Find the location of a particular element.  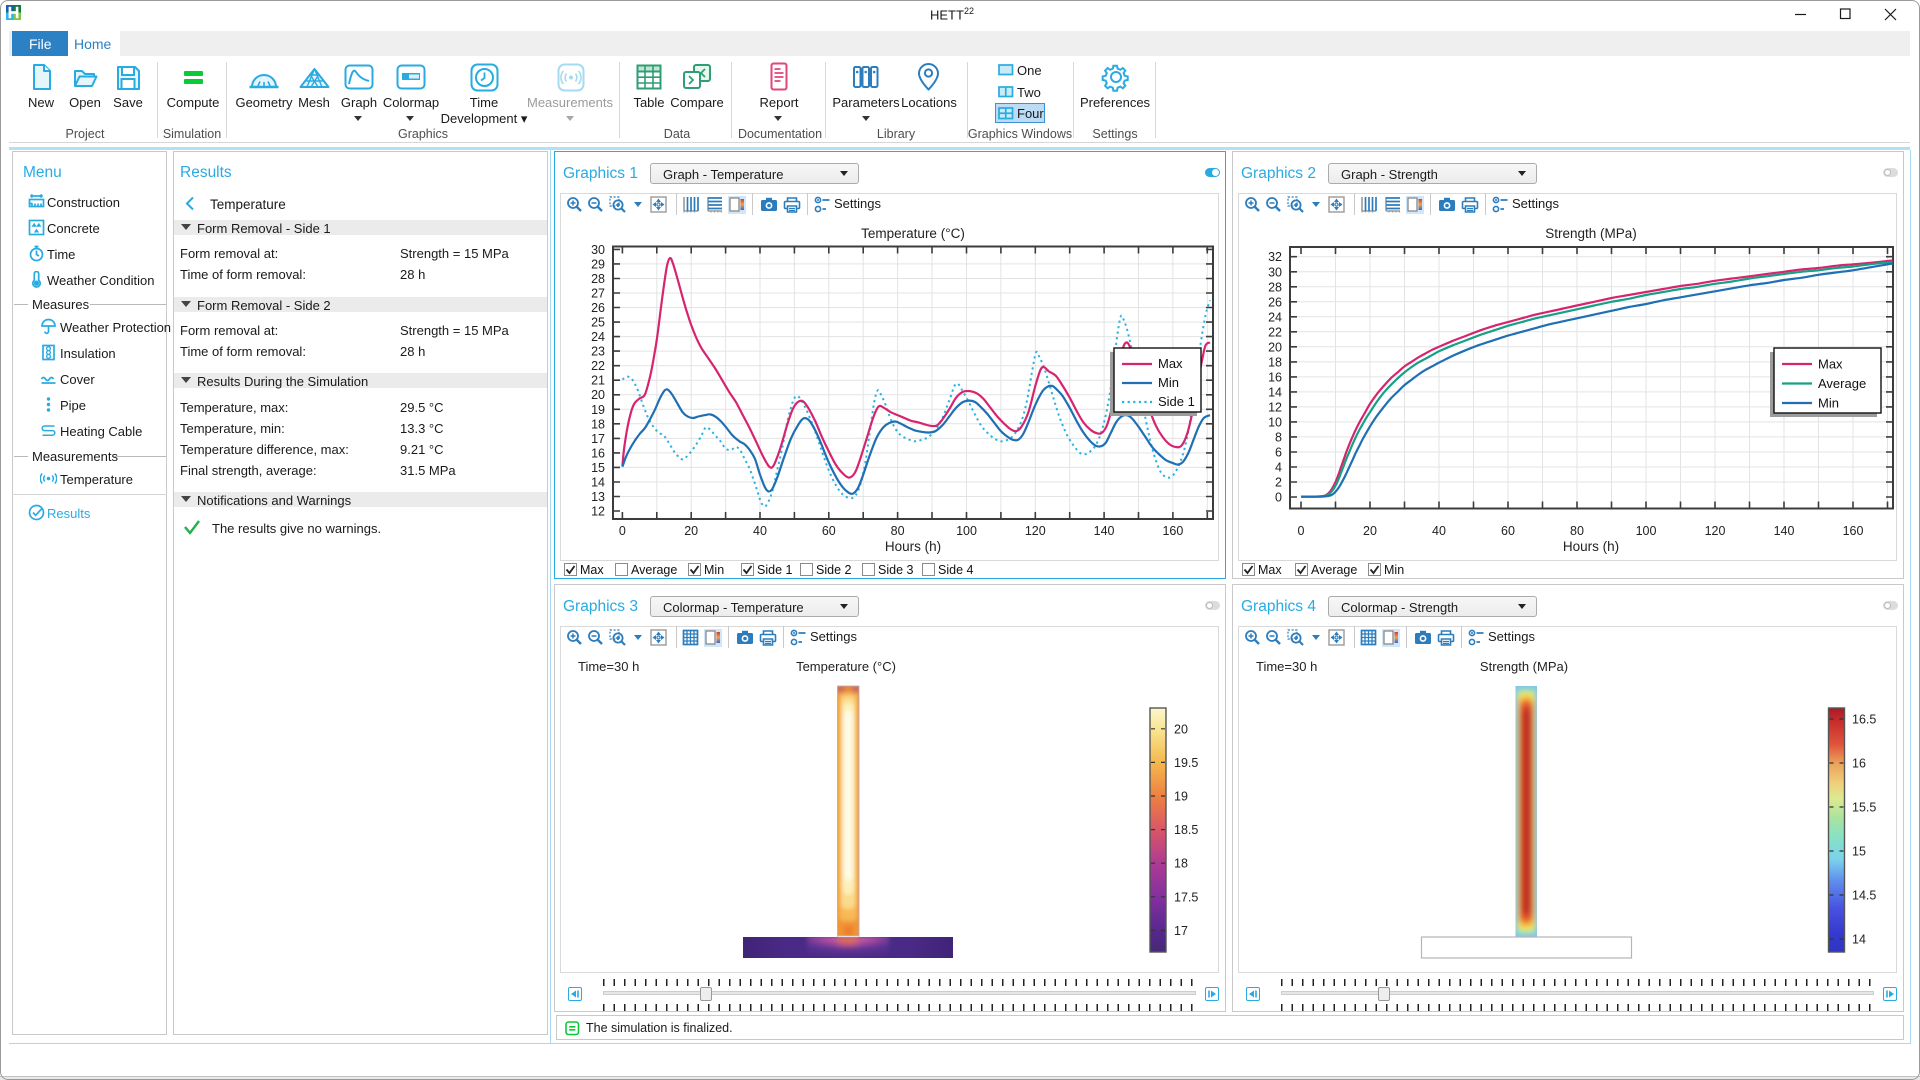

svg-text: 32 is located at coordinates (1275, 257).